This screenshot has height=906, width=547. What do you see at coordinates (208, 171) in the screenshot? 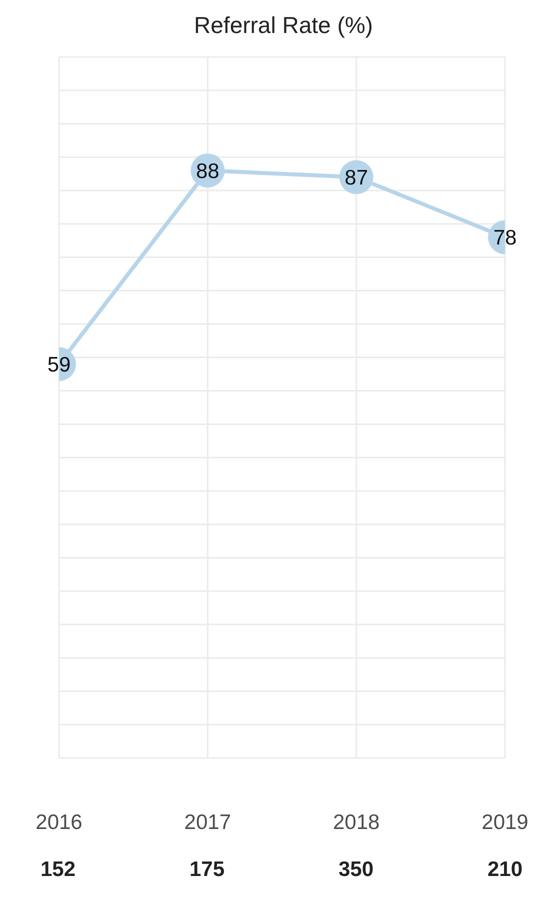
I see `data-label: 88` at bounding box center [208, 171].